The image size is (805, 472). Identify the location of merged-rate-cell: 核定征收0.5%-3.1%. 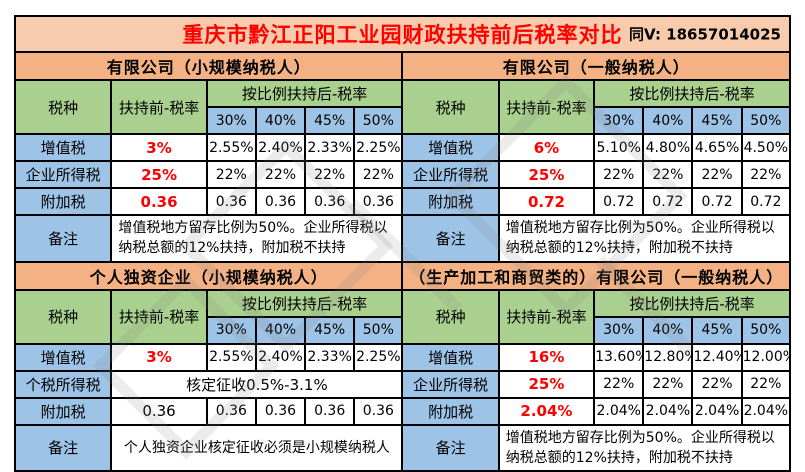
(257, 384).